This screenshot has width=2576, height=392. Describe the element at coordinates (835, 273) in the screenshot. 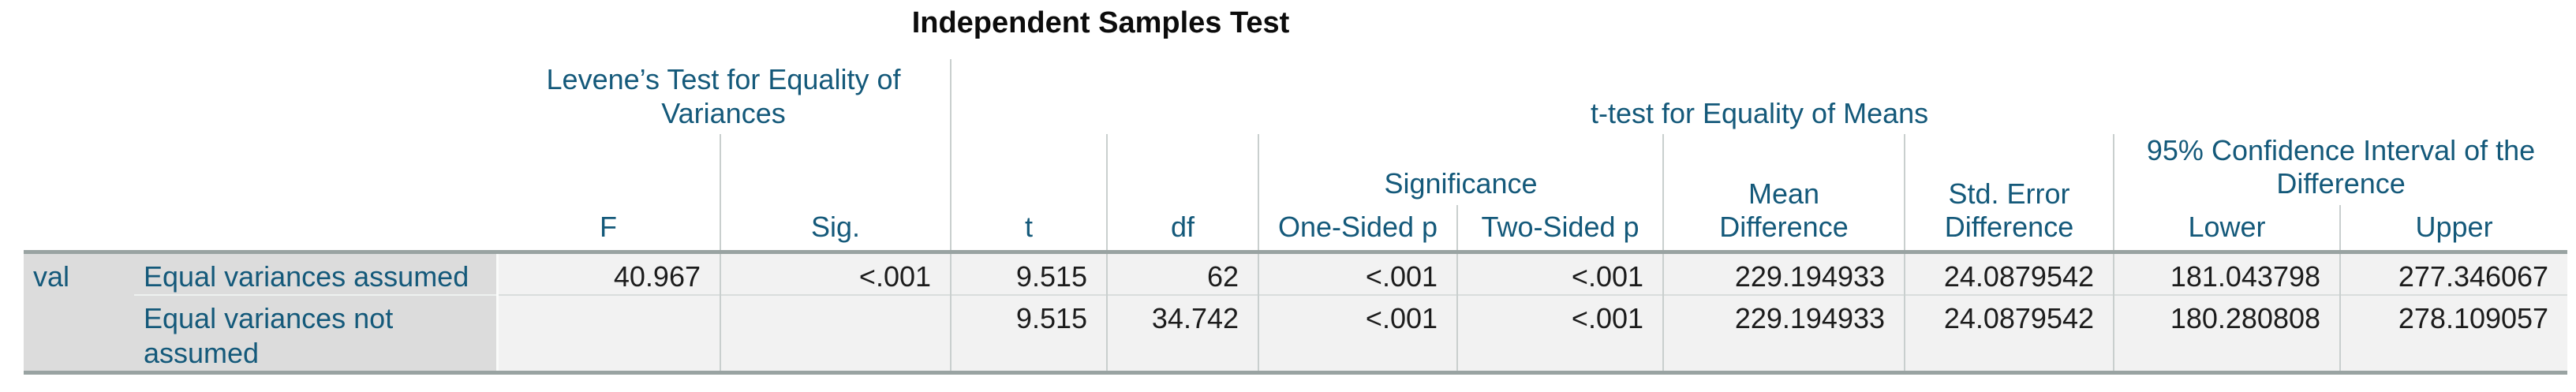

I see `cell-sig-assumed: <.001` at that location.